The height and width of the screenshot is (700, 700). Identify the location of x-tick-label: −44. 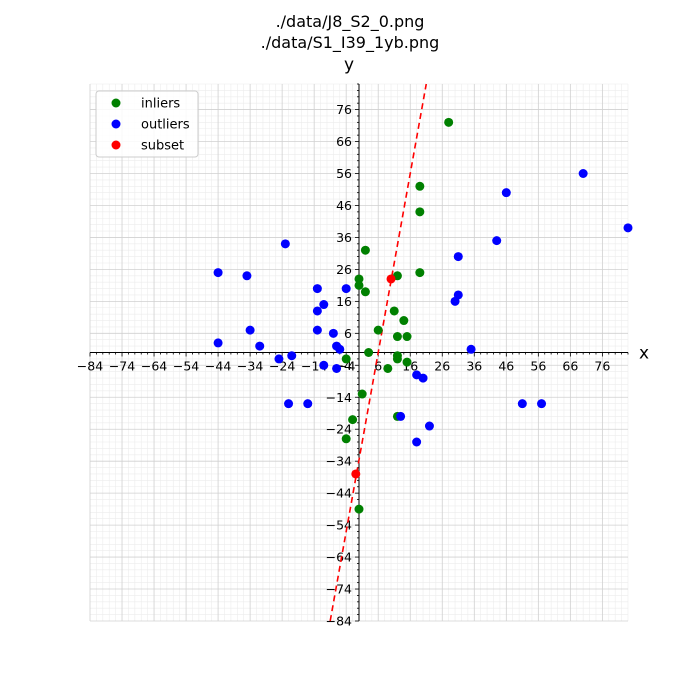
(218, 366).